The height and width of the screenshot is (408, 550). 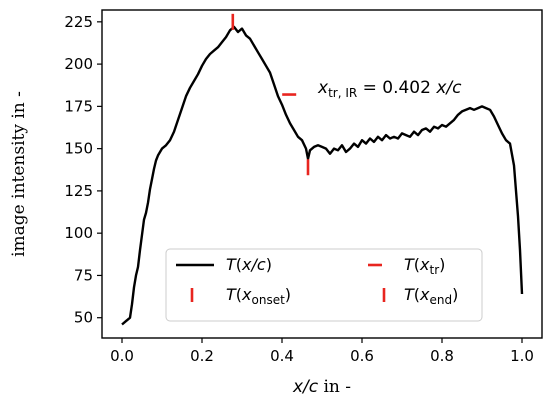 I want to click on x-tick-label: 1.0, so click(x=522, y=356).